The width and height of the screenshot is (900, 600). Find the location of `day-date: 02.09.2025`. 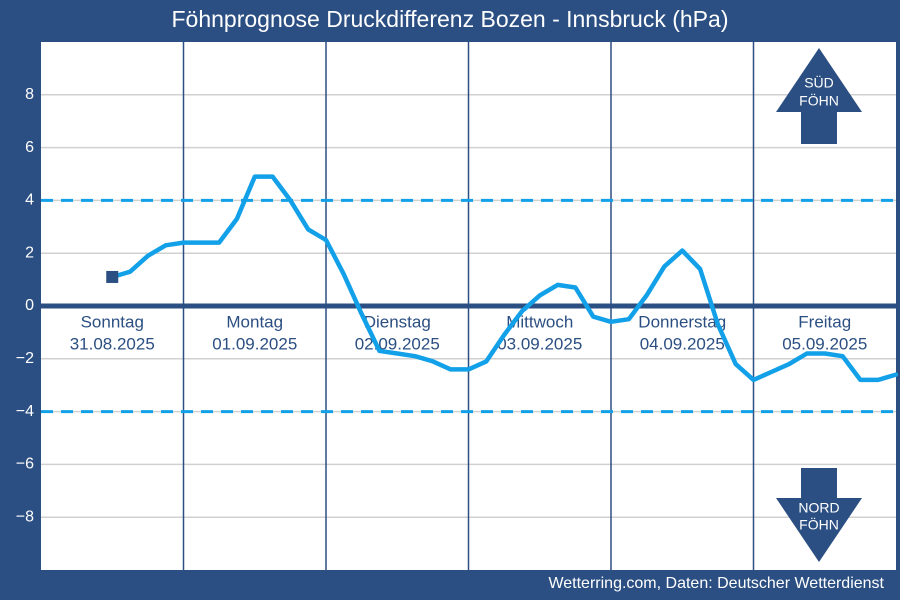

day-date: 02.09.2025 is located at coordinates (397, 343).